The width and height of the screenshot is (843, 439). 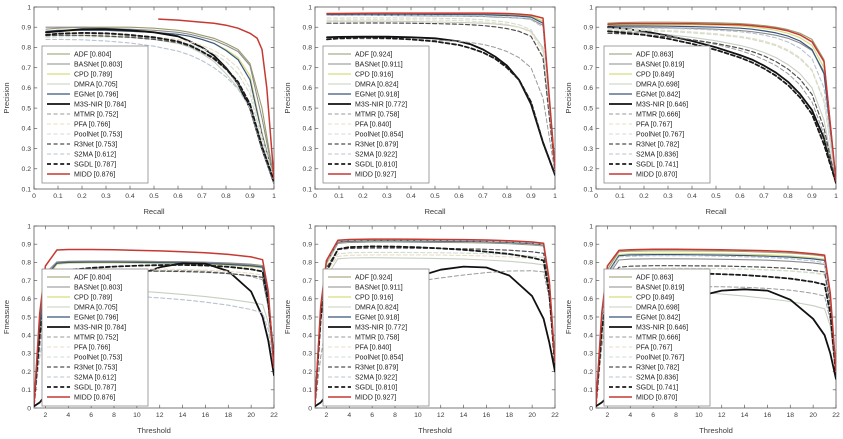 I want to click on legend-label: EGNet [0.796], so click(x=96, y=94).